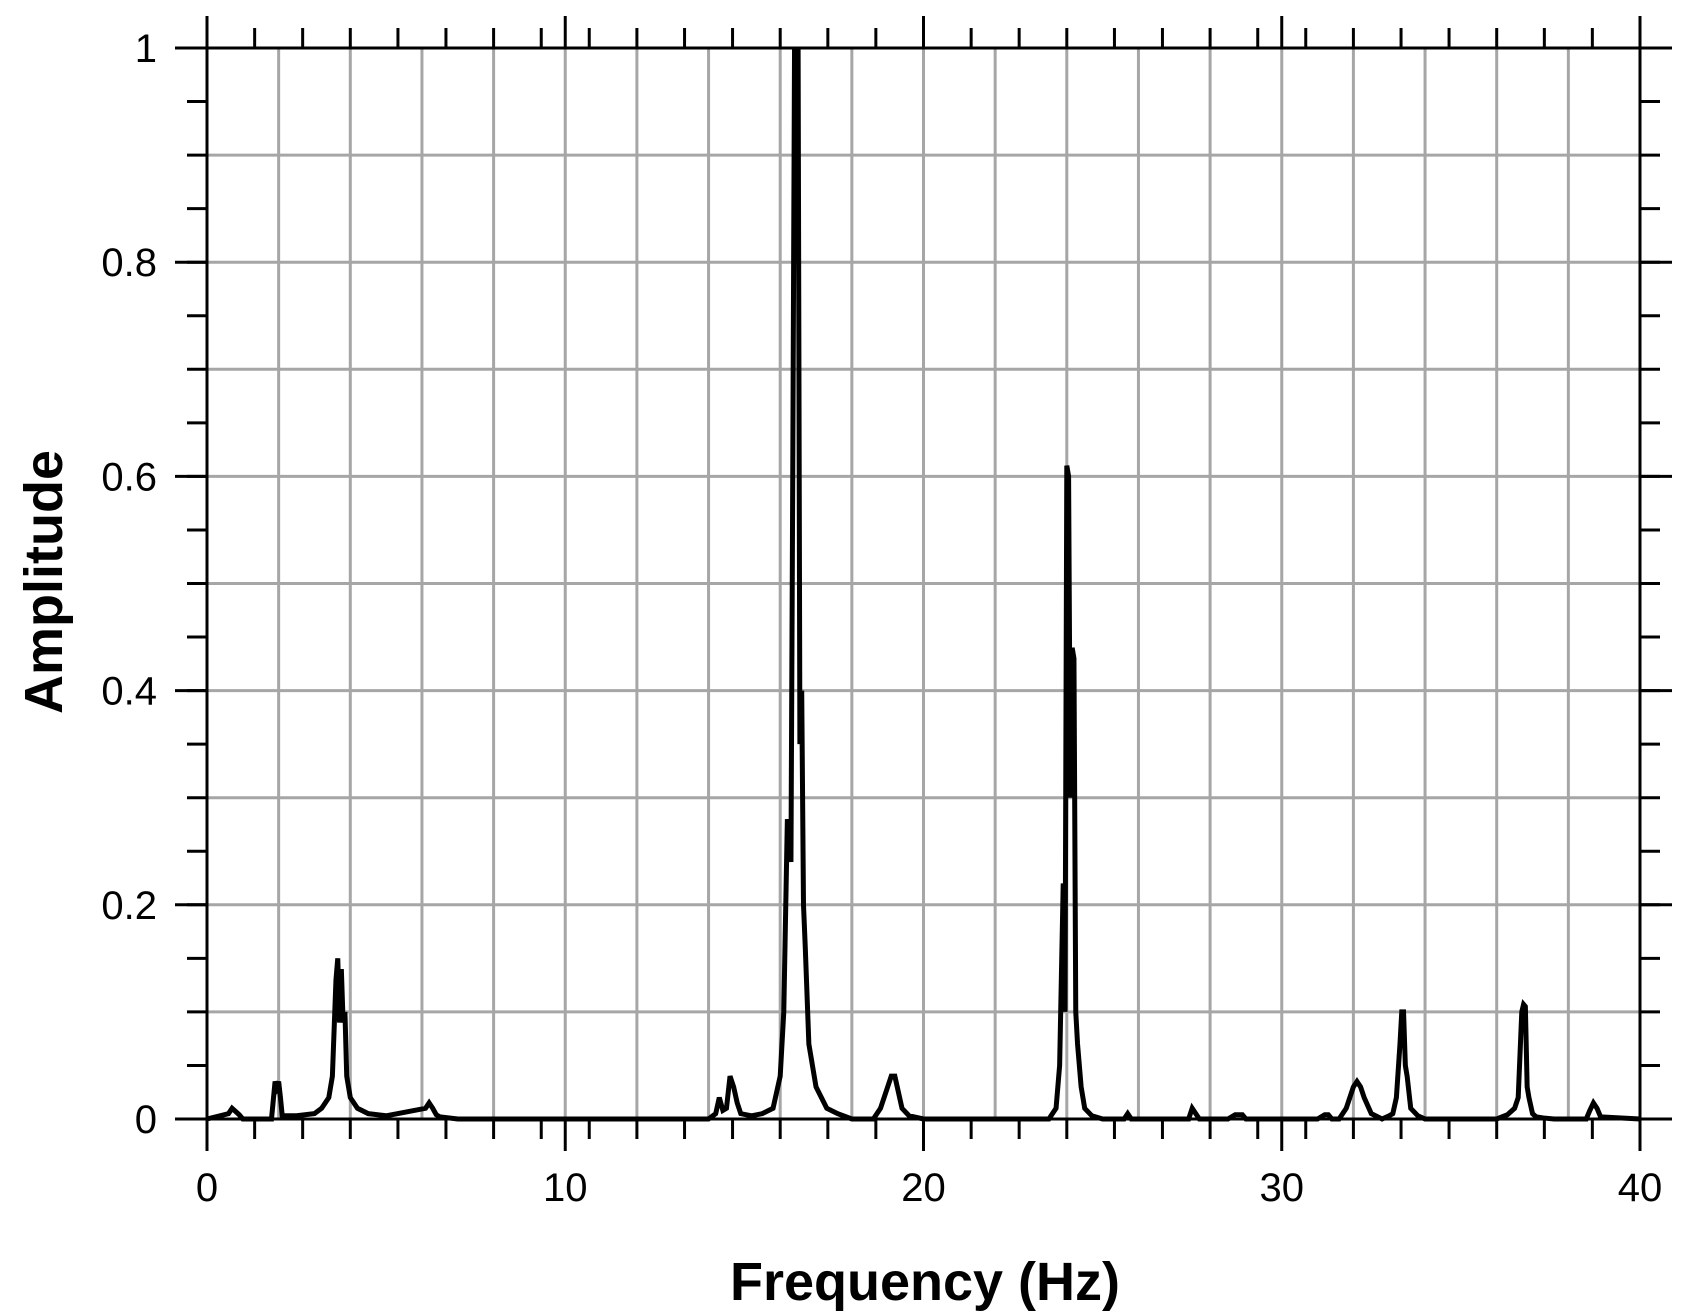  Describe the element at coordinates (146, 1120) in the screenshot. I see `y-tick-label: 0` at that location.